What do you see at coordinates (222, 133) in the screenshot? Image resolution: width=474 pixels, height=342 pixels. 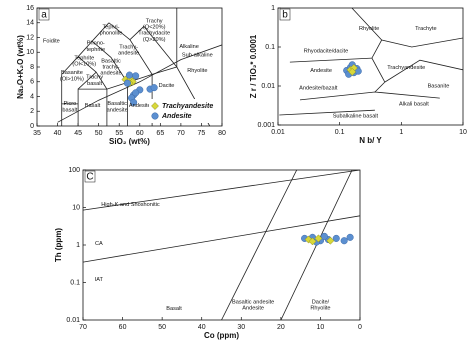 I see `x-tick-label: 80` at bounding box center [222, 133].